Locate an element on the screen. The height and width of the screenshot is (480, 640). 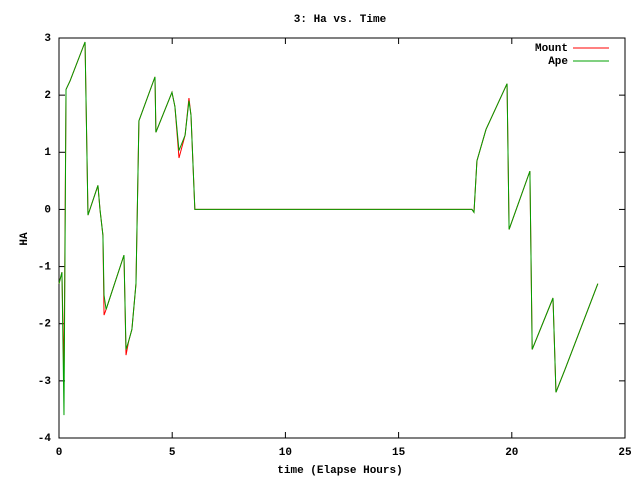
y-tick-label: 3 is located at coordinates (47, 39).